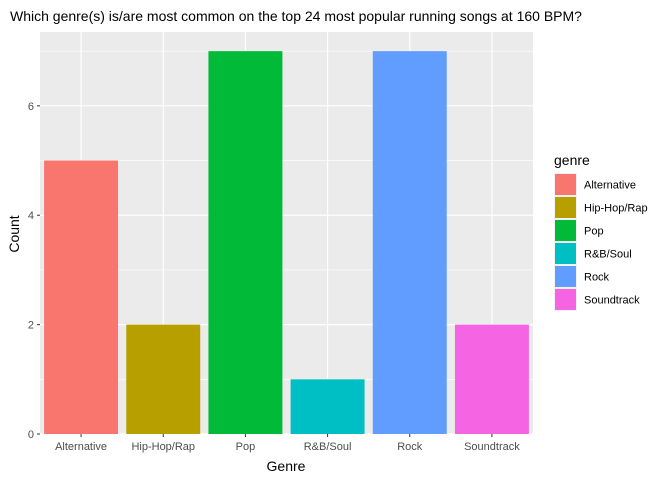  What do you see at coordinates (597, 278) in the screenshot?
I see `legend-label: Rock` at bounding box center [597, 278].